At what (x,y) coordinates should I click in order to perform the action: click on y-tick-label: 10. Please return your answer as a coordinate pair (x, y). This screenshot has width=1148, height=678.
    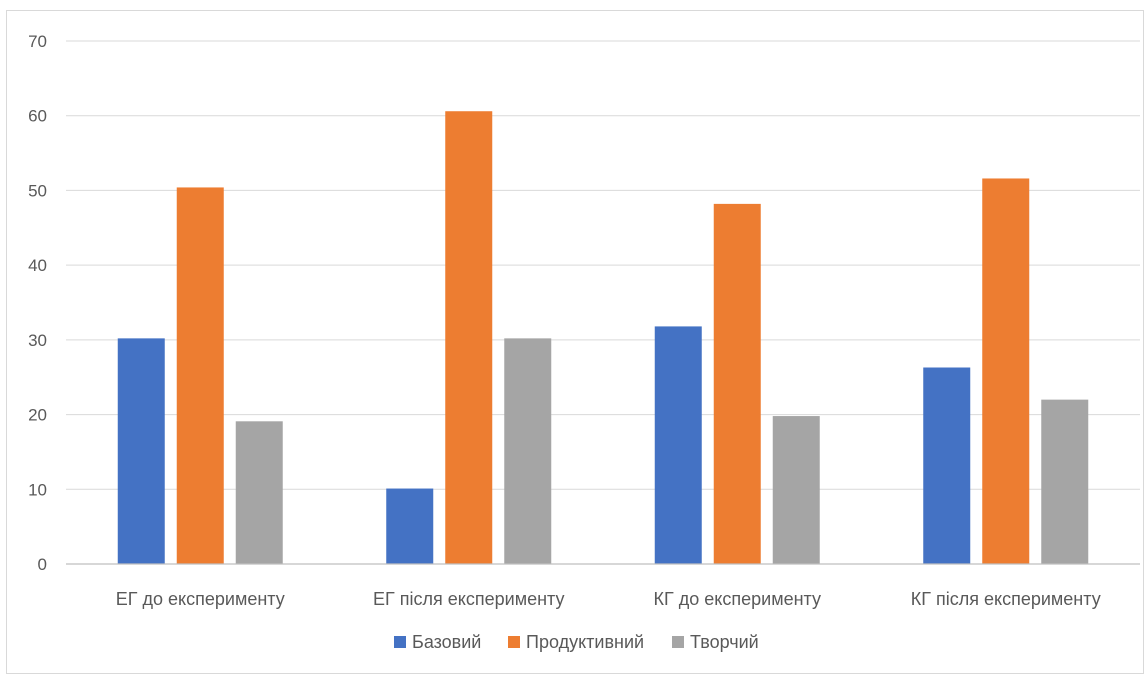
    Looking at the image, I should click on (37, 489).